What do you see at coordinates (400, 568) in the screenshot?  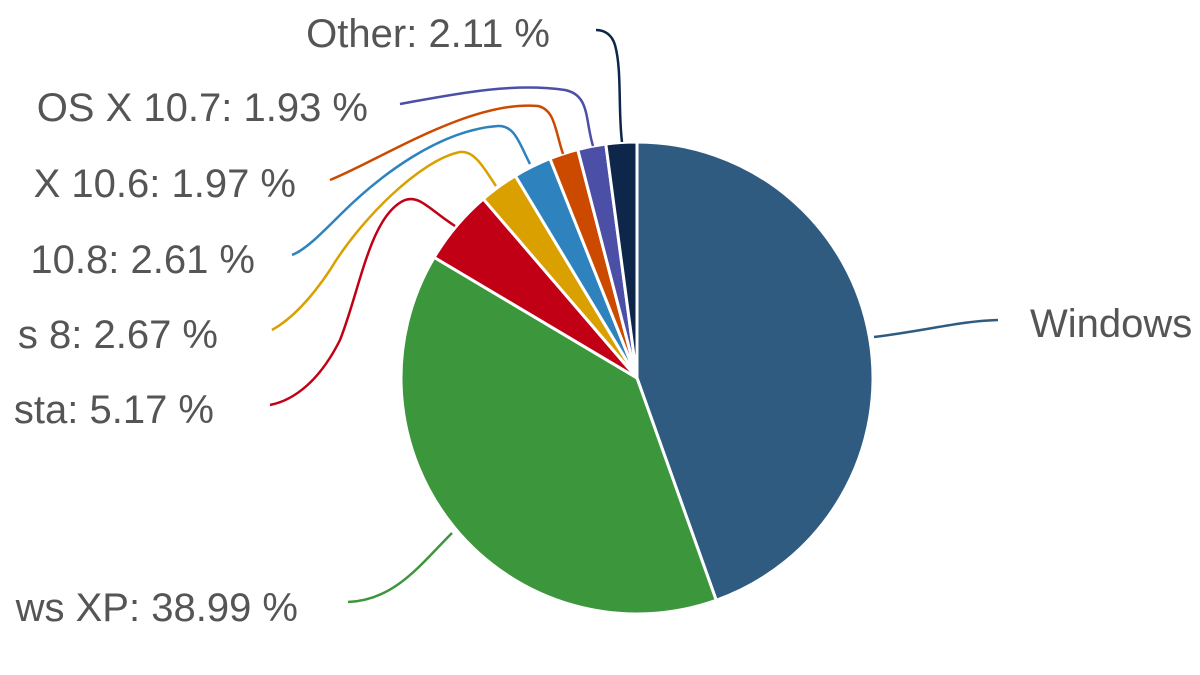 I see `connector-line-windows-xp` at bounding box center [400, 568].